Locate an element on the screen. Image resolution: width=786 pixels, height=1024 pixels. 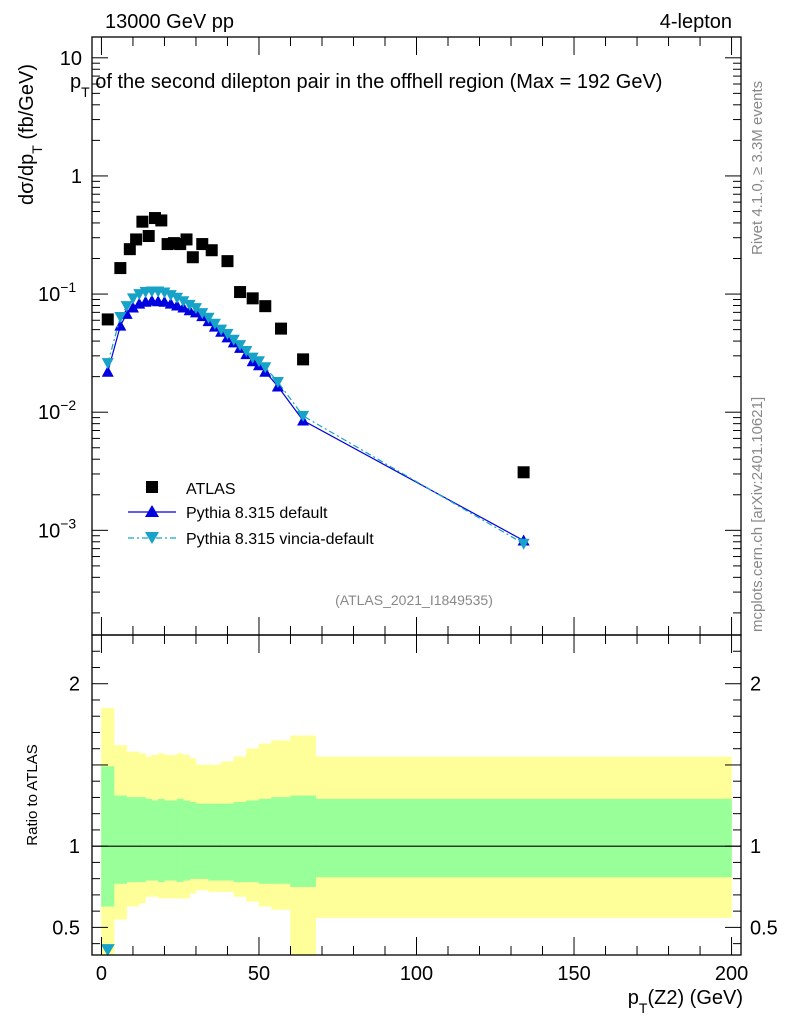
header-energy: 13000 GeV pp is located at coordinates (169, 22).